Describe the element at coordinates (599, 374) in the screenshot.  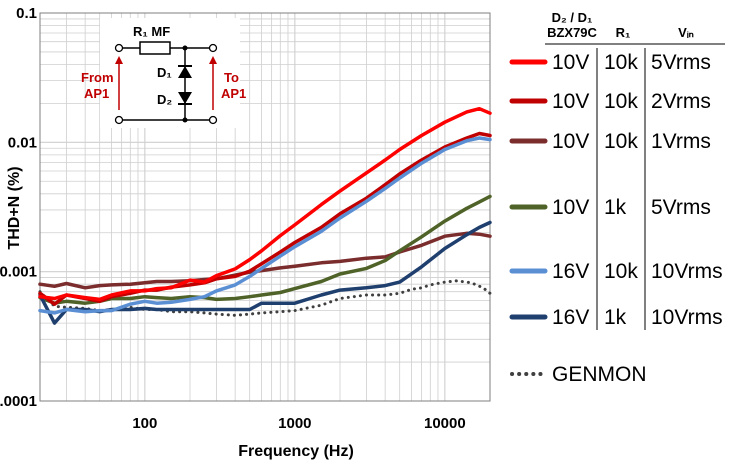
I see `legend-label-name: GENMON` at that location.